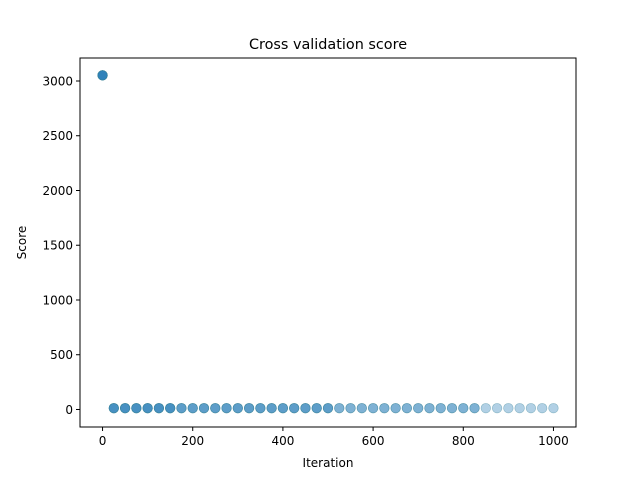 This screenshot has height=480, width=640. I want to click on x-tick-label: 600, so click(373, 441).